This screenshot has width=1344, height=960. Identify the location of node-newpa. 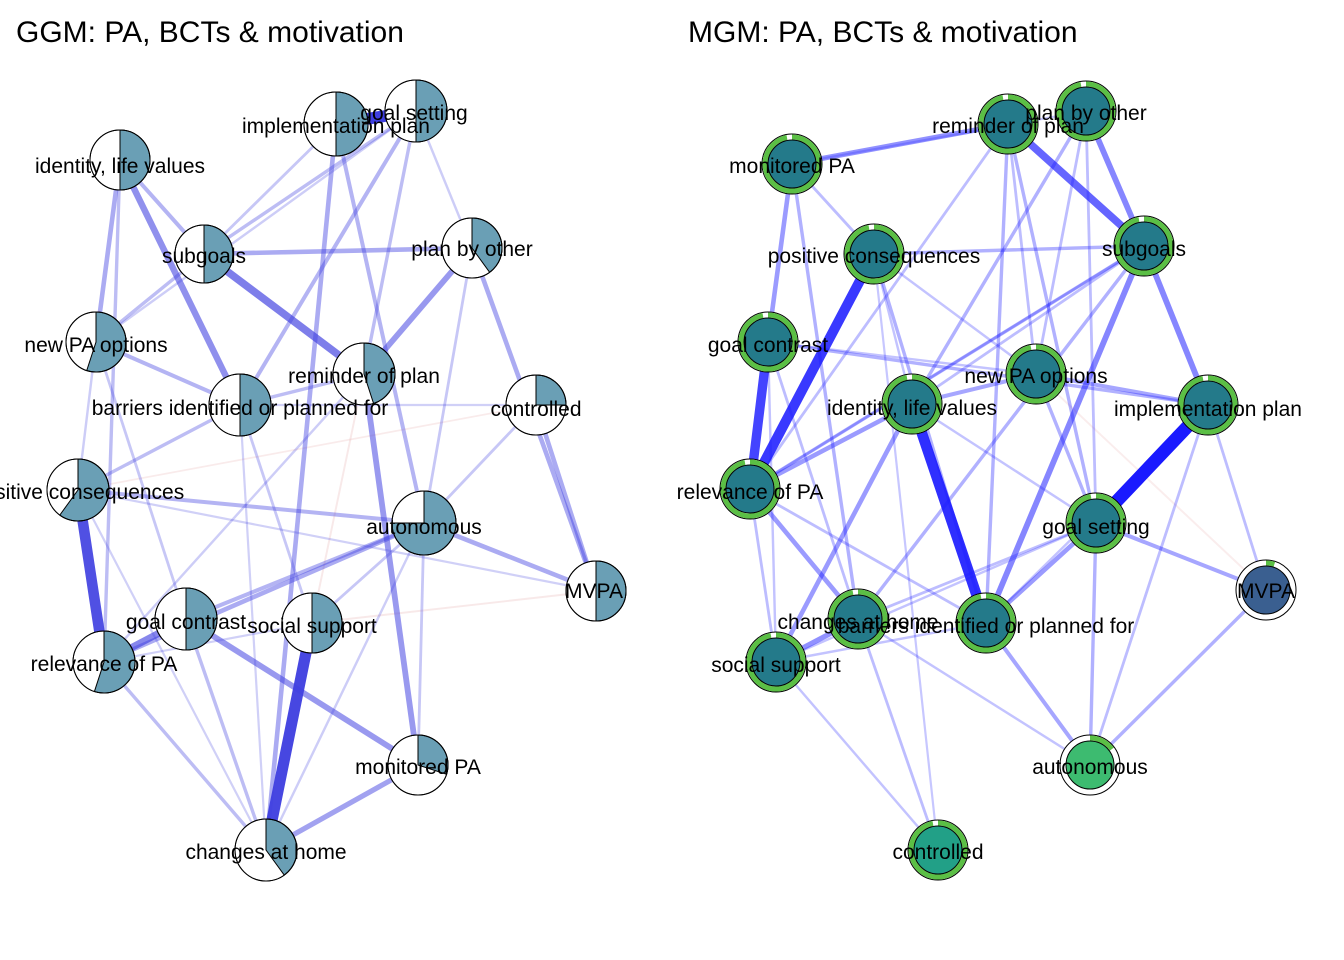
(1036, 374).